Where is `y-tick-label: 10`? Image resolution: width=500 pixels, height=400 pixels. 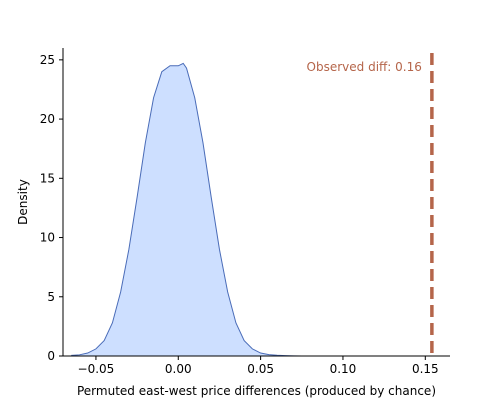
y-tick-label: 10 is located at coordinates (47, 238).